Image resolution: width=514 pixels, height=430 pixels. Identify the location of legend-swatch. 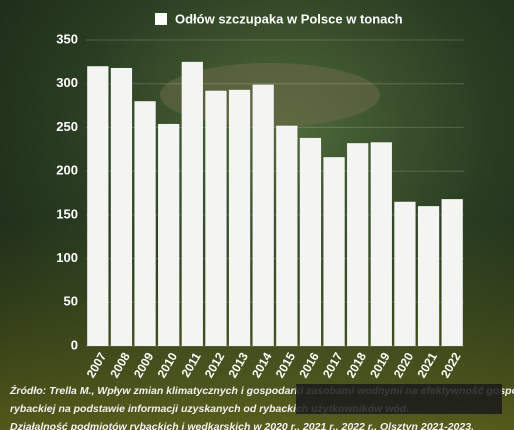
(161, 19).